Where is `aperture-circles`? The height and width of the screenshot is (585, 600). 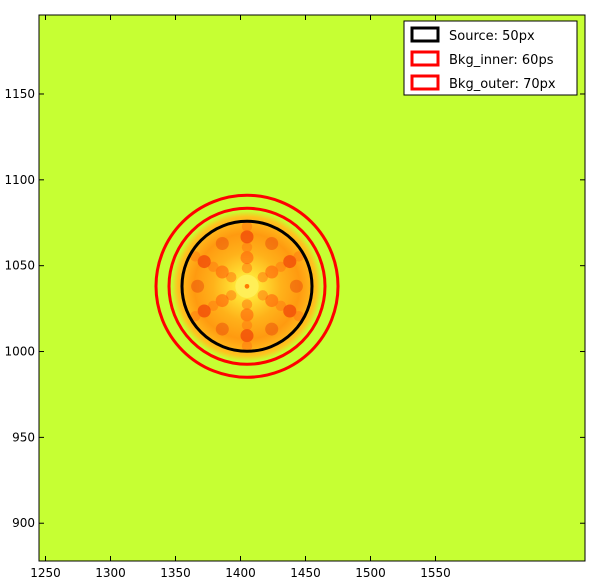
aperture-circles is located at coordinates (247, 286).